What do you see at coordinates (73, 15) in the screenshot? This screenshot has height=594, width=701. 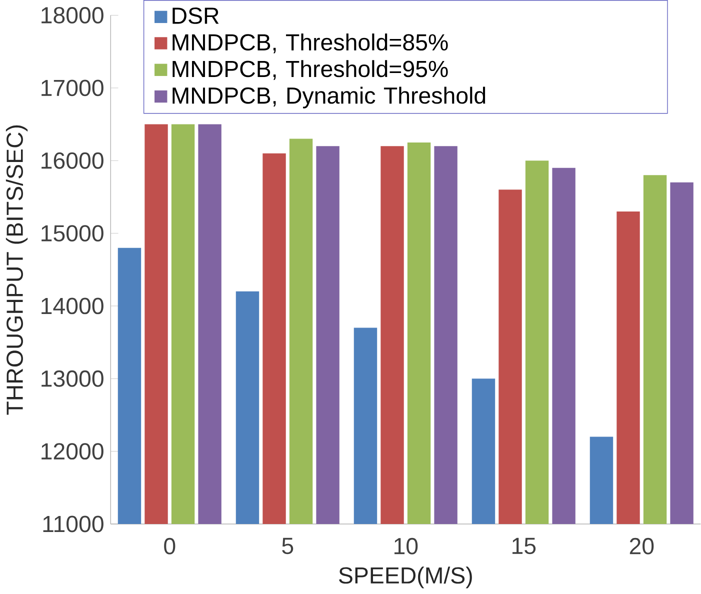 I see `y-tick-label: 18000` at bounding box center [73, 15].